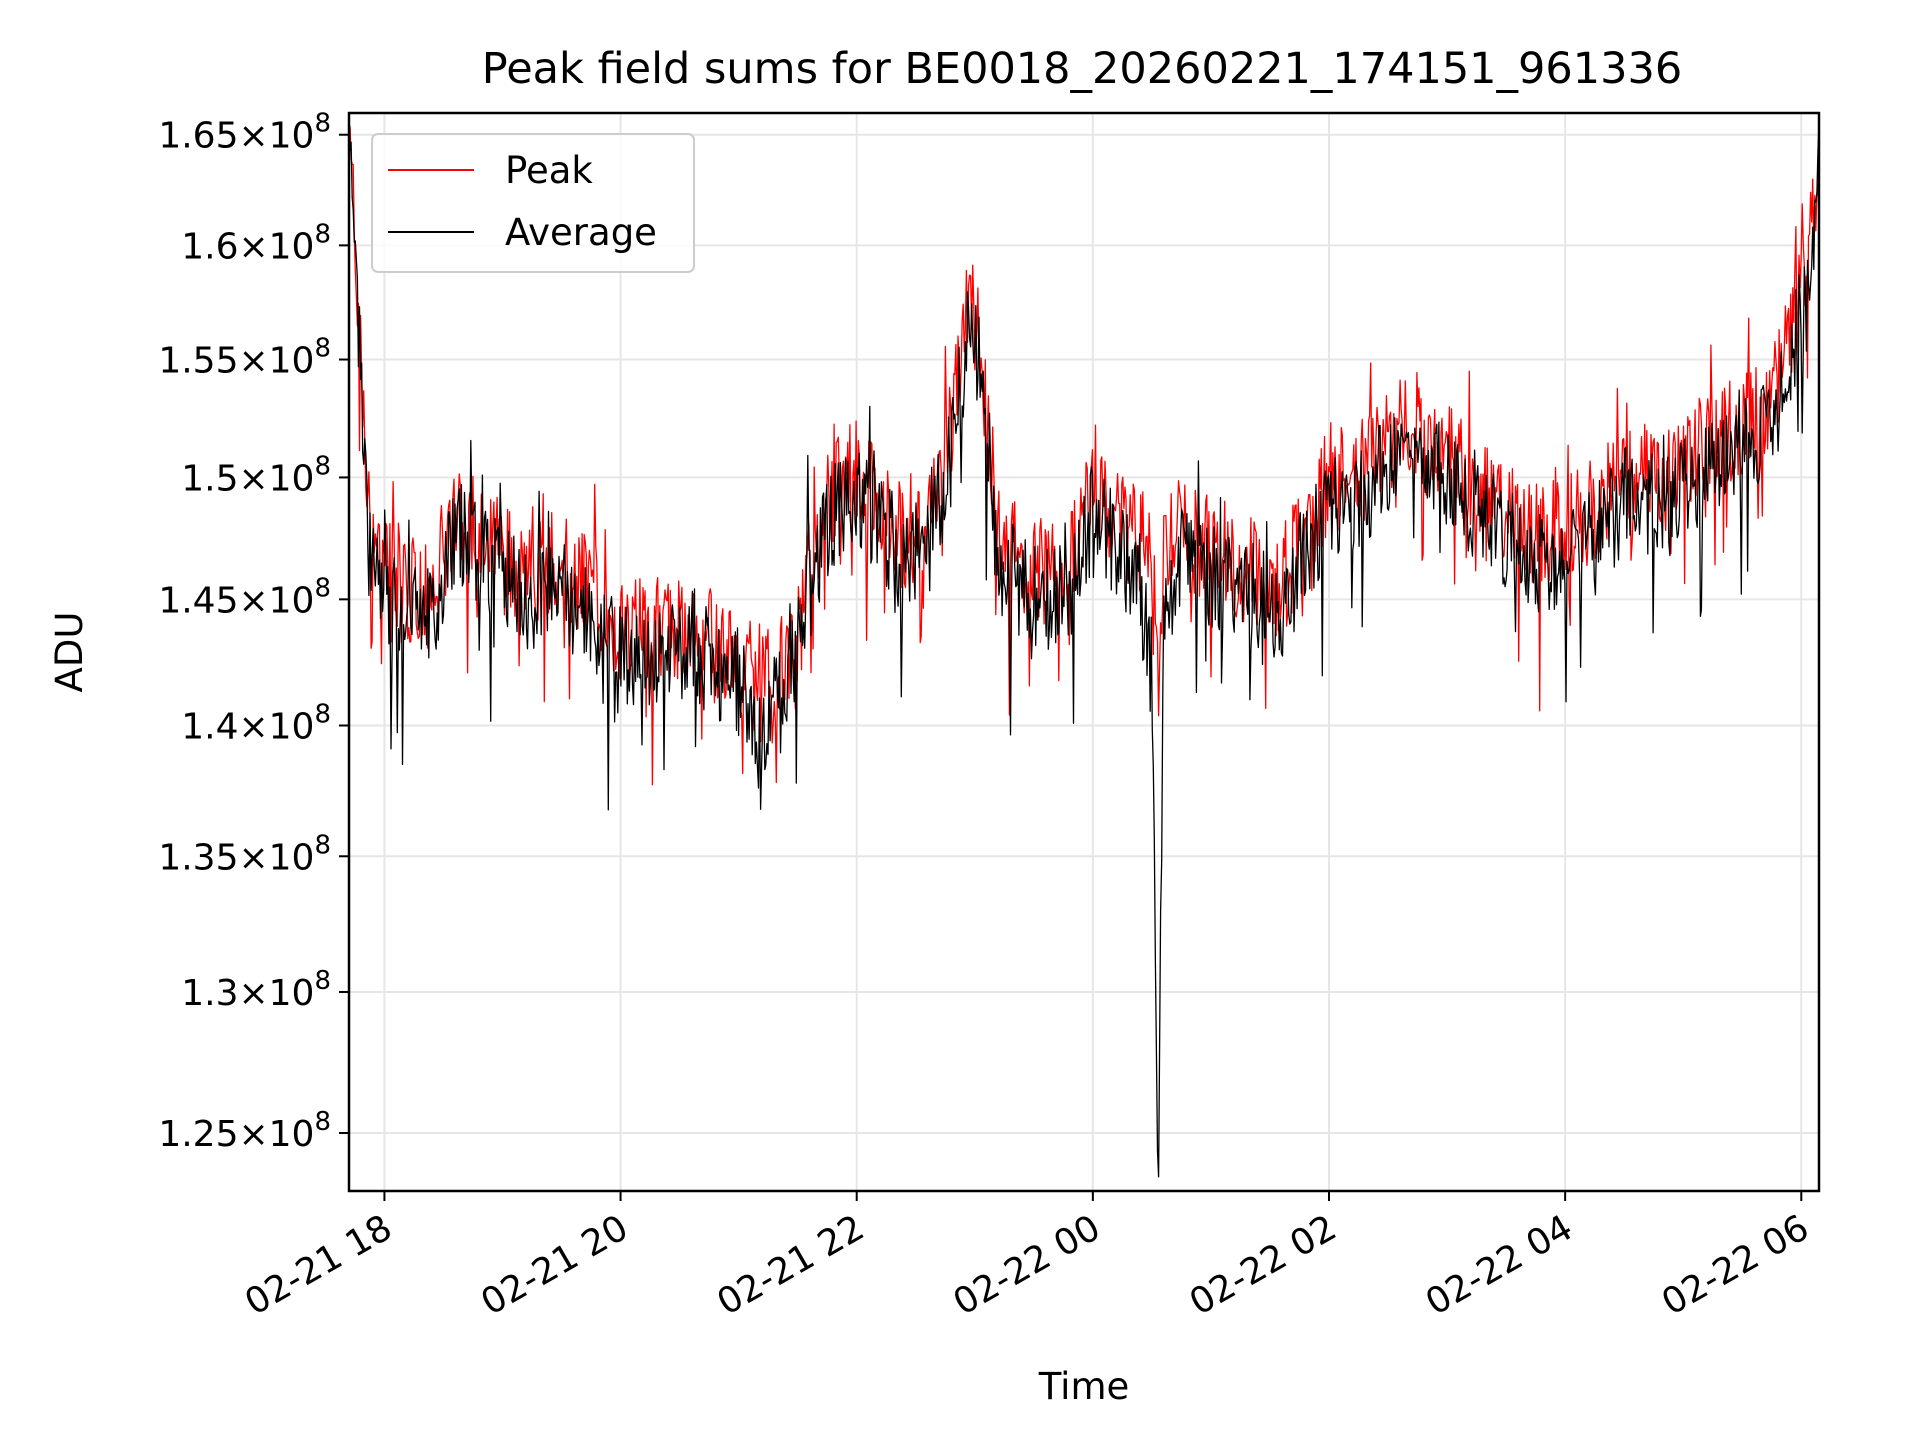 The width and height of the screenshot is (1920, 1440). What do you see at coordinates (244, 358) in the screenshot?
I see `y-tick-label: 1.55×108` at bounding box center [244, 358].